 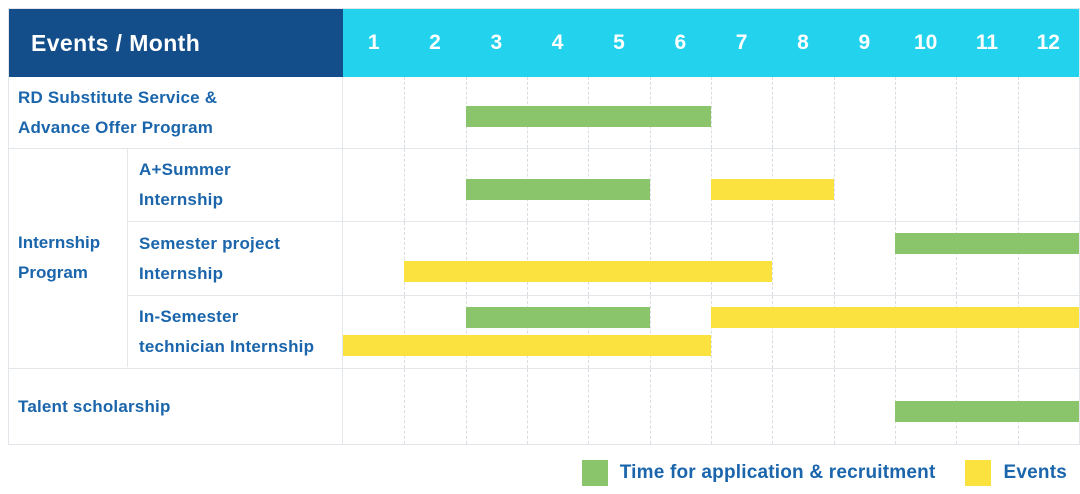 What do you see at coordinates (987, 42) in the screenshot?
I see `month-header-11: 11` at bounding box center [987, 42].